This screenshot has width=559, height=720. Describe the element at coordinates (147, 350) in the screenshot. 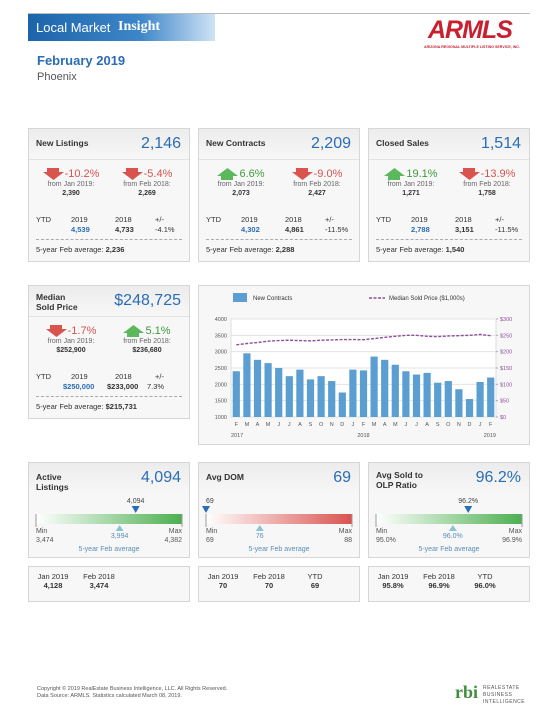

I see `change-ref: $236,680` at that location.